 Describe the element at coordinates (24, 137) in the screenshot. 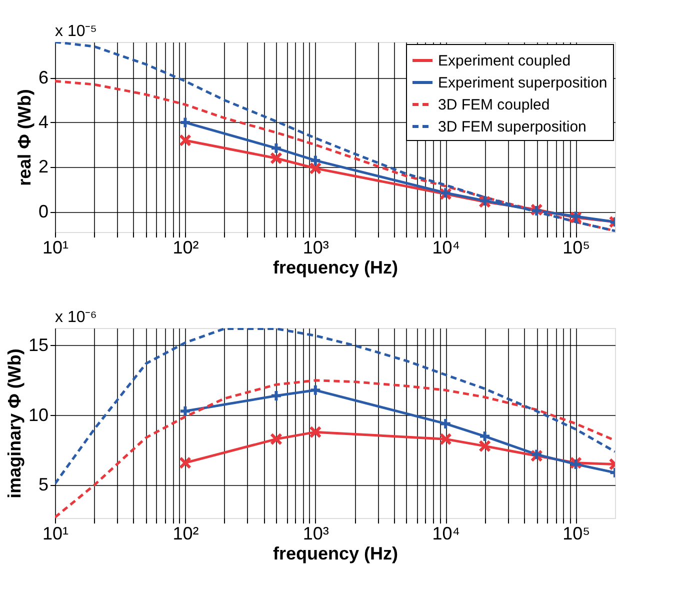

I see `y-axis-title: real Φ (Wb)` at that location.